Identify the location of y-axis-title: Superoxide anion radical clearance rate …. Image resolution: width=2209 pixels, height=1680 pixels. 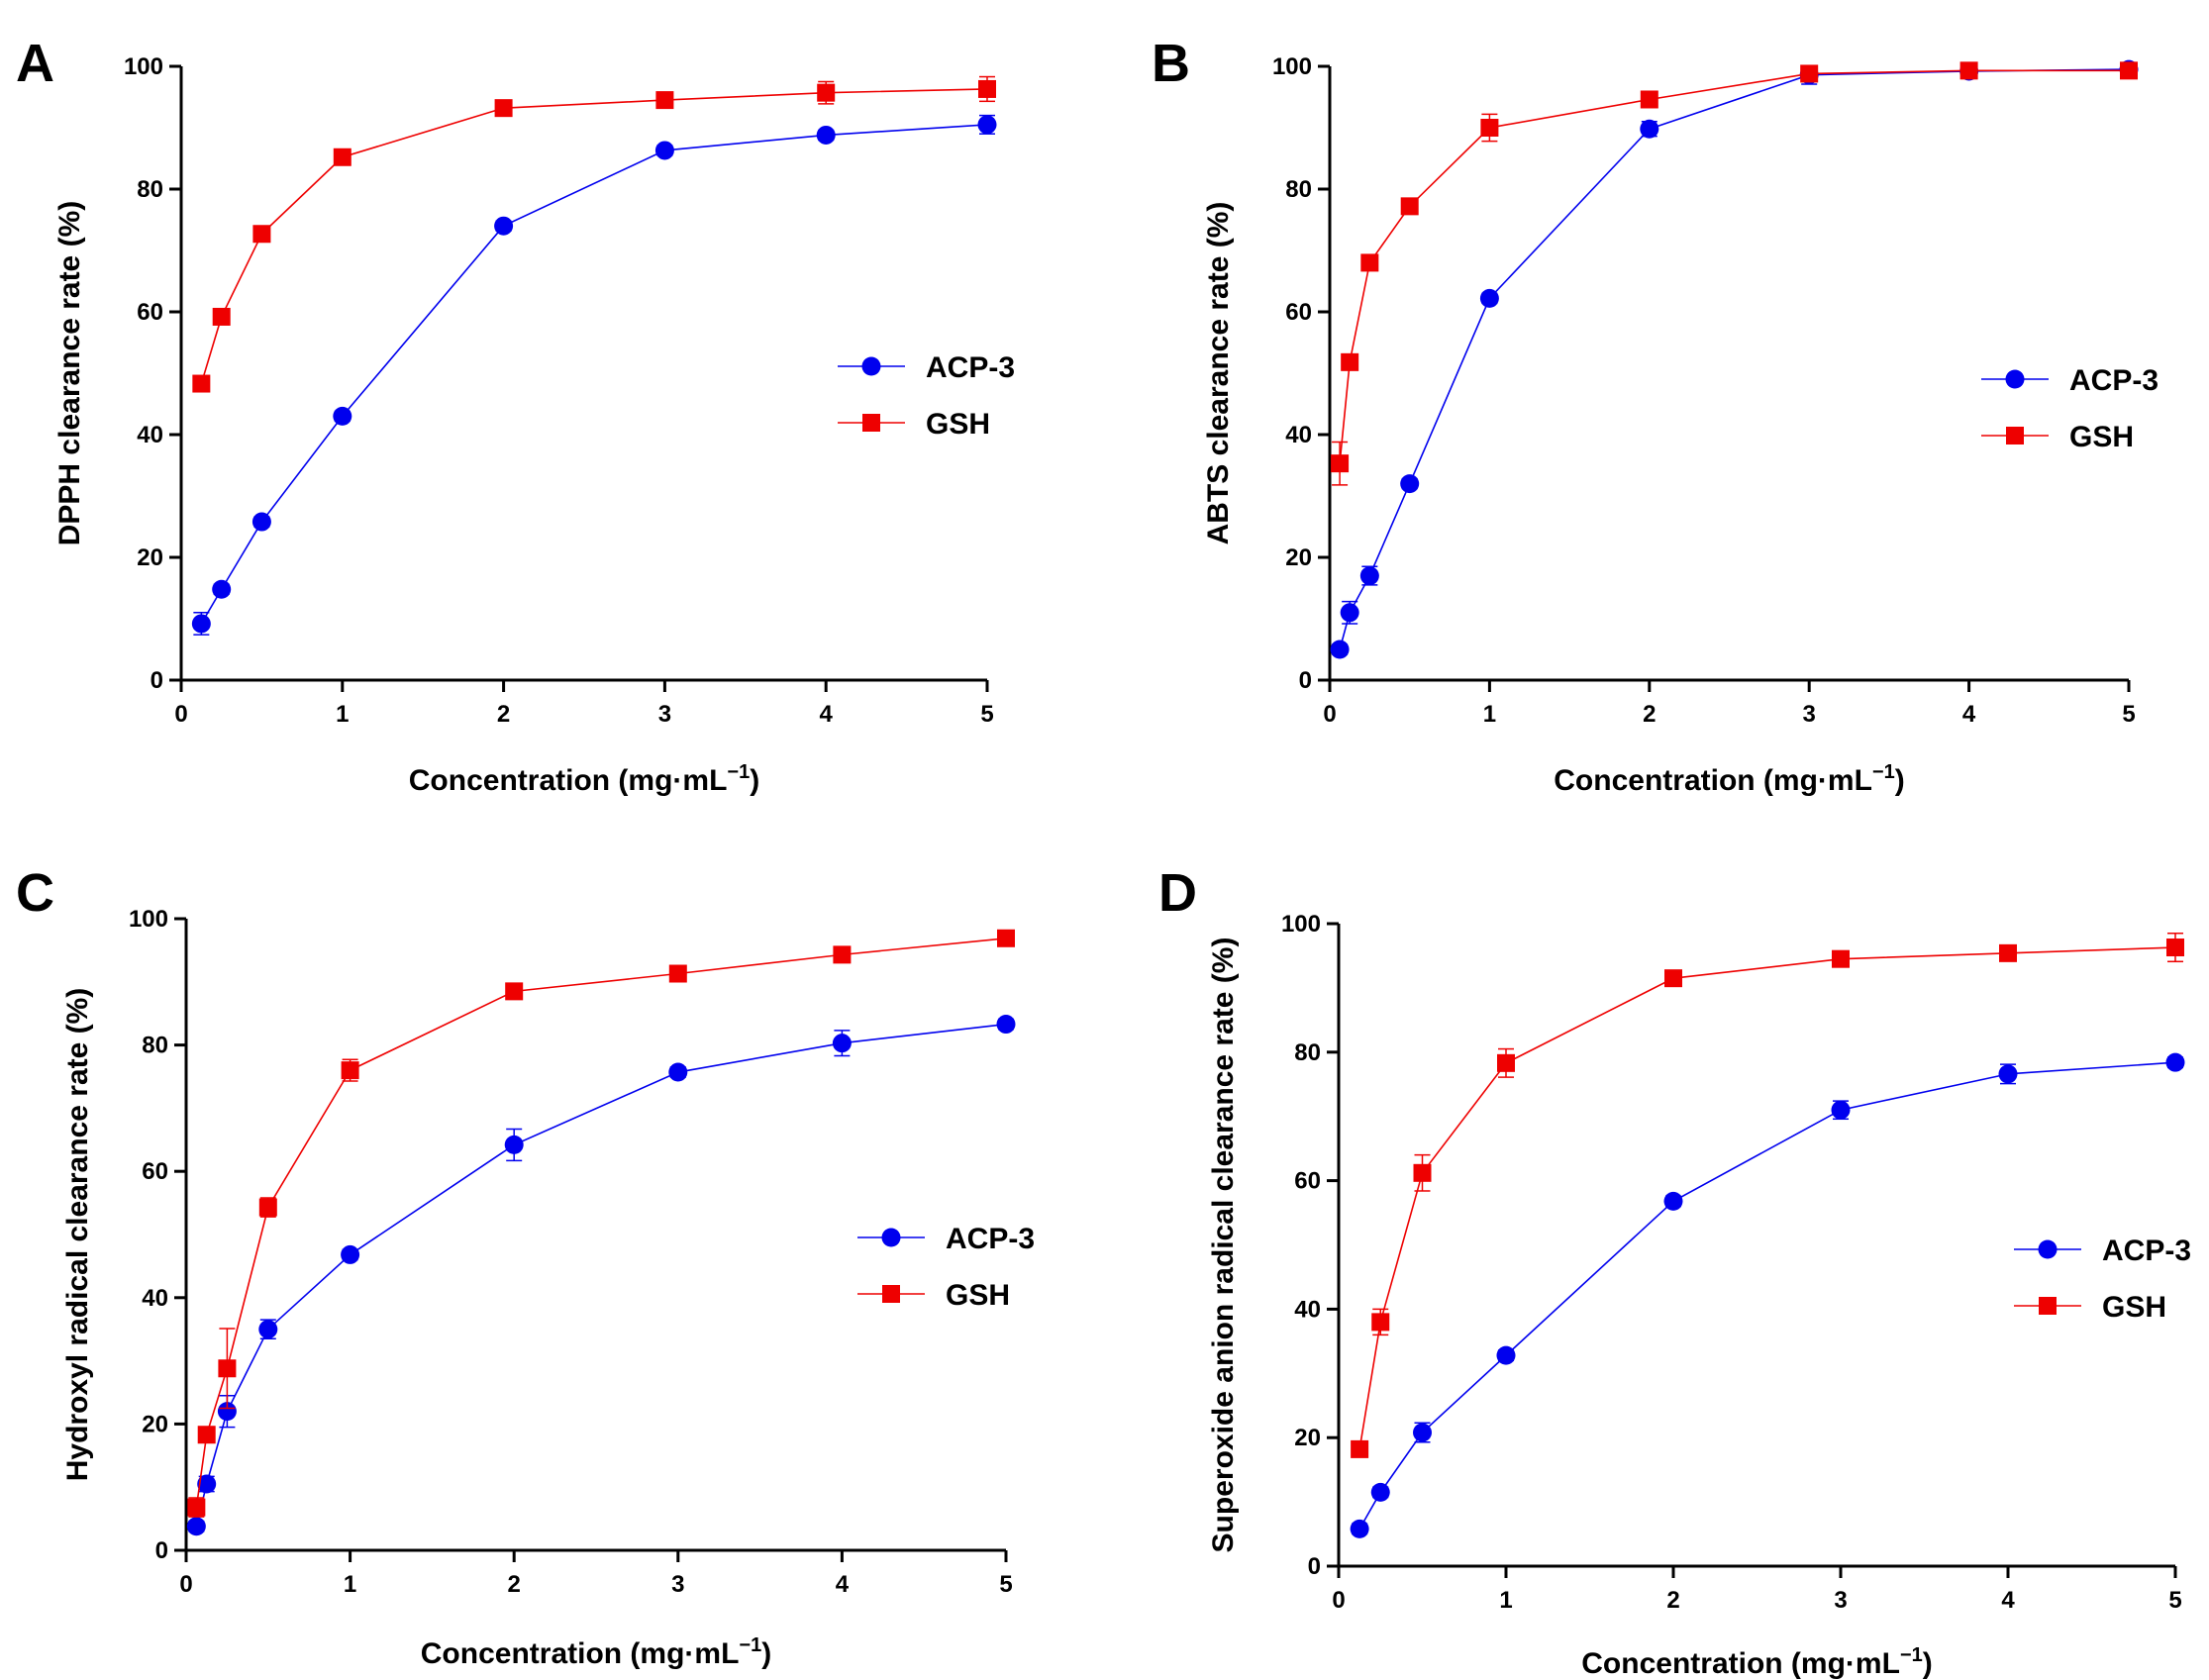
(1223, 1245).